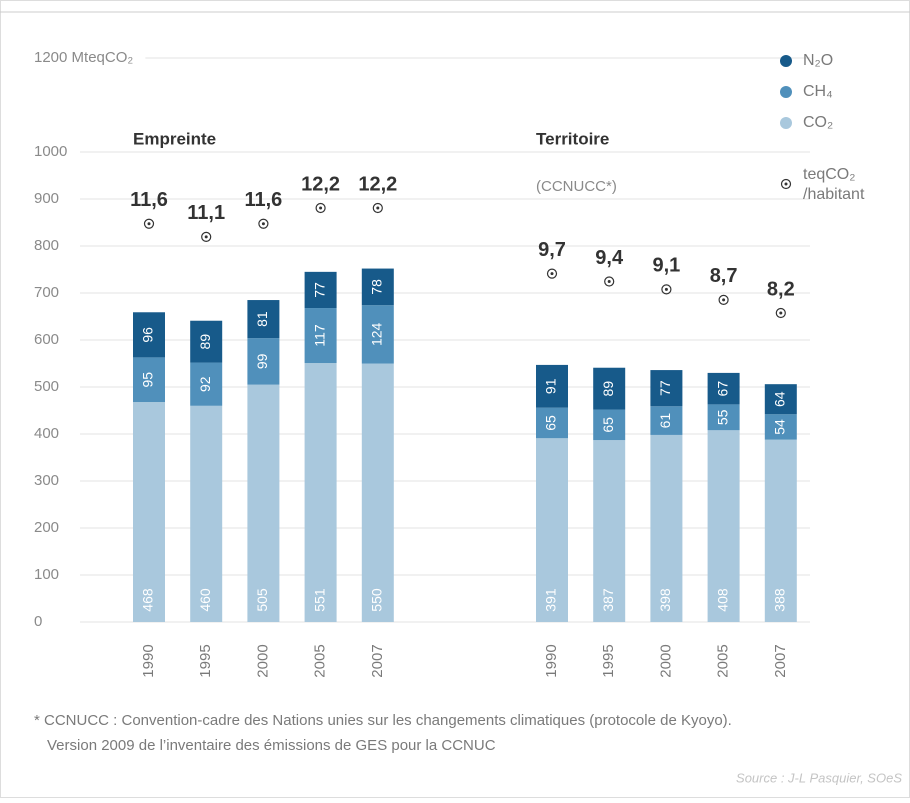 This screenshot has width=910, height=803. I want to click on value-label: 96, so click(148, 335).